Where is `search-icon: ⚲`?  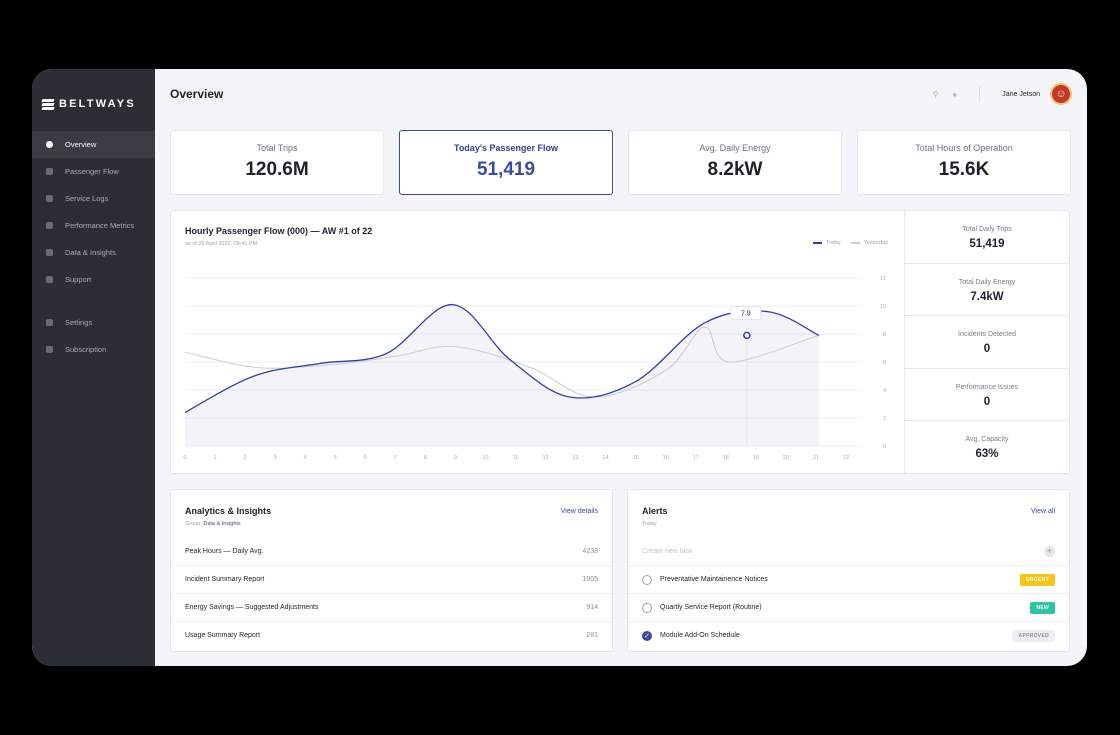 search-icon: ⚲ is located at coordinates (935, 94).